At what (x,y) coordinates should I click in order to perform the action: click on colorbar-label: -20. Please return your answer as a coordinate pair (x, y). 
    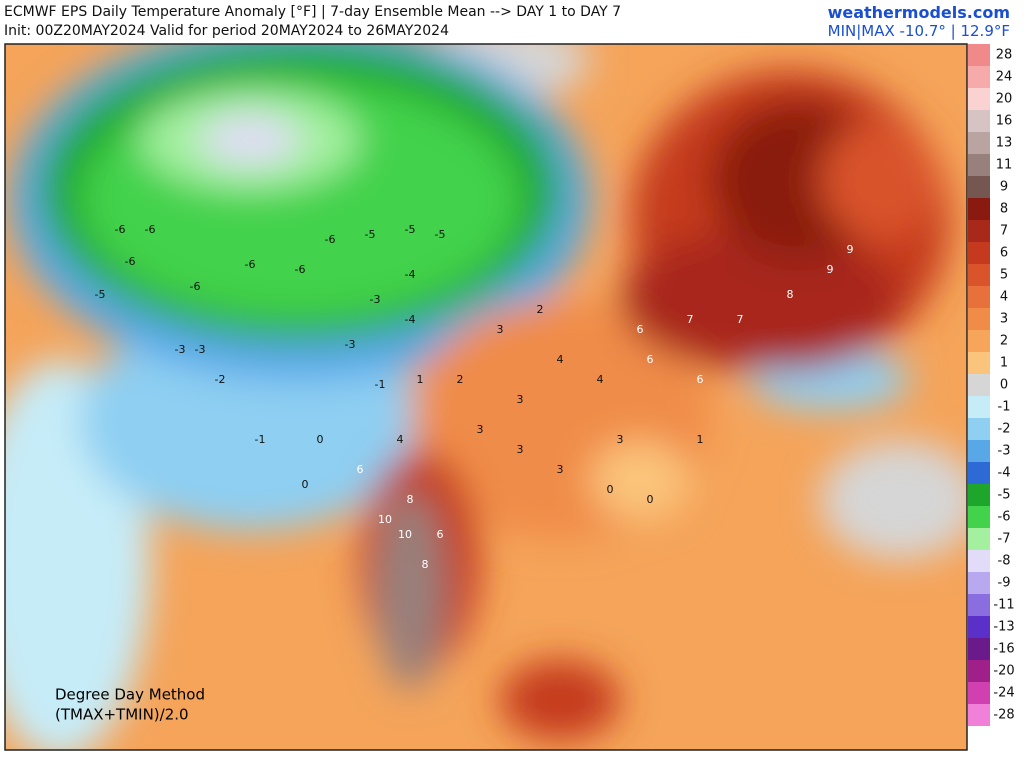
    Looking at the image, I should click on (1003, 671).